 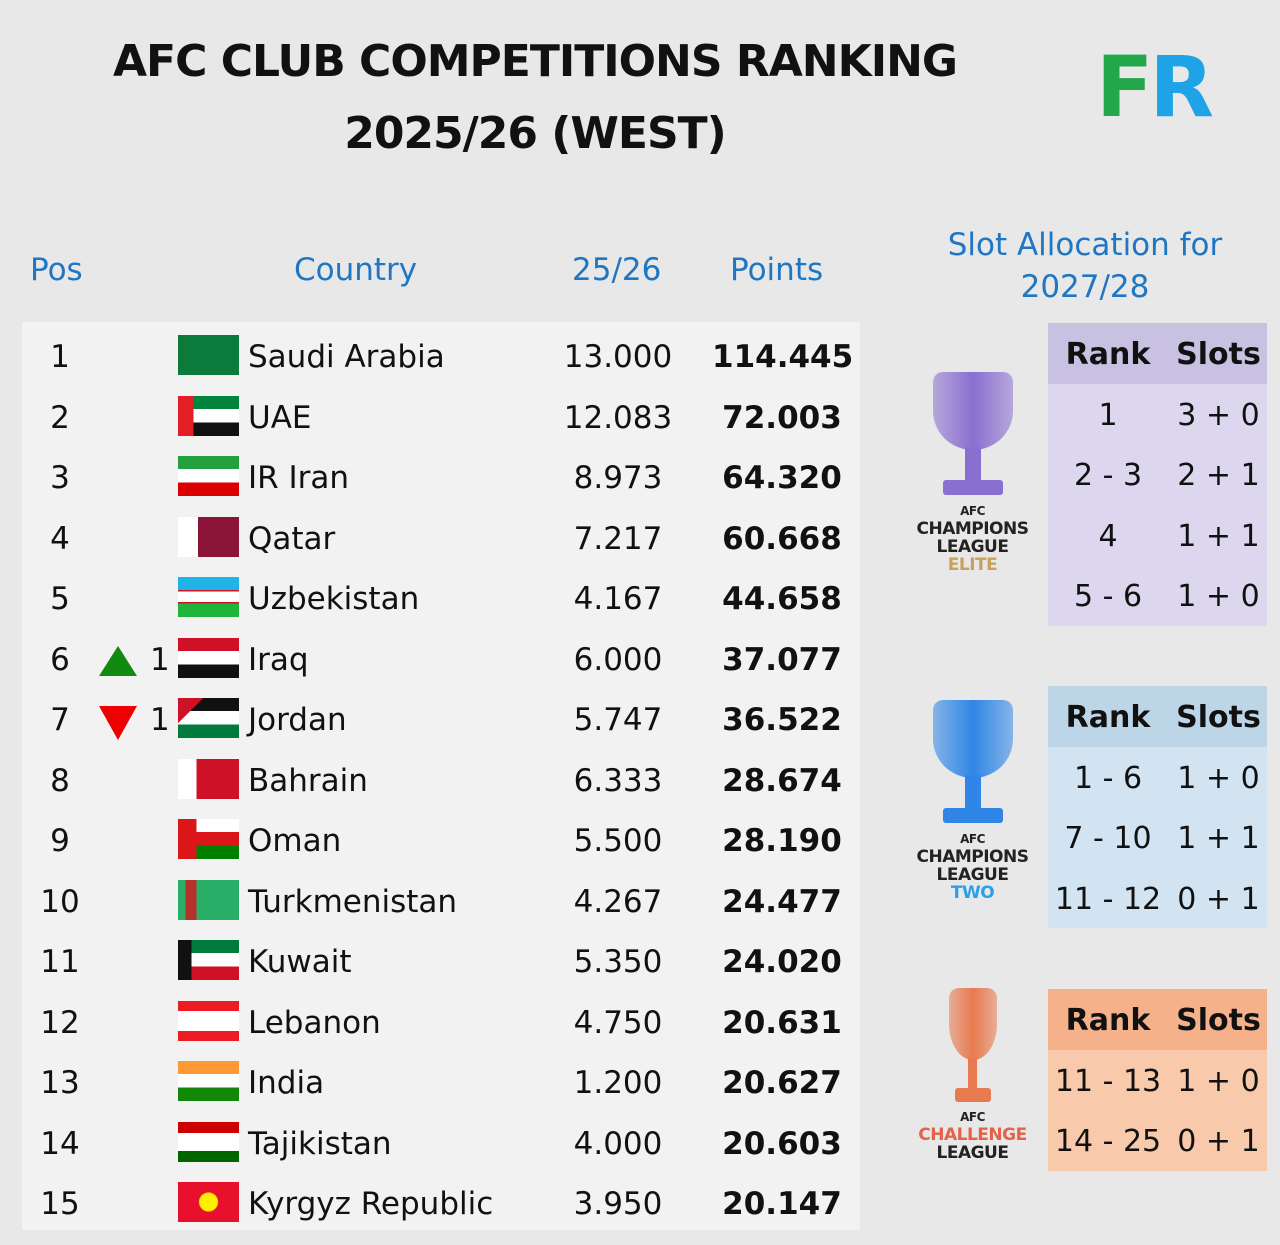 I want to click on table-row: 9 Oman 5.500 28.190, so click(x=441, y=839).